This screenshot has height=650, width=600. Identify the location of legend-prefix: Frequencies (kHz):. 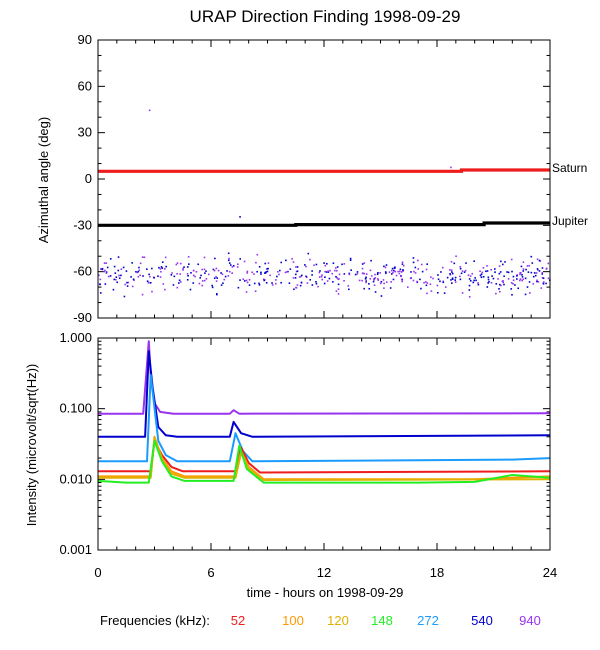
(155, 620).